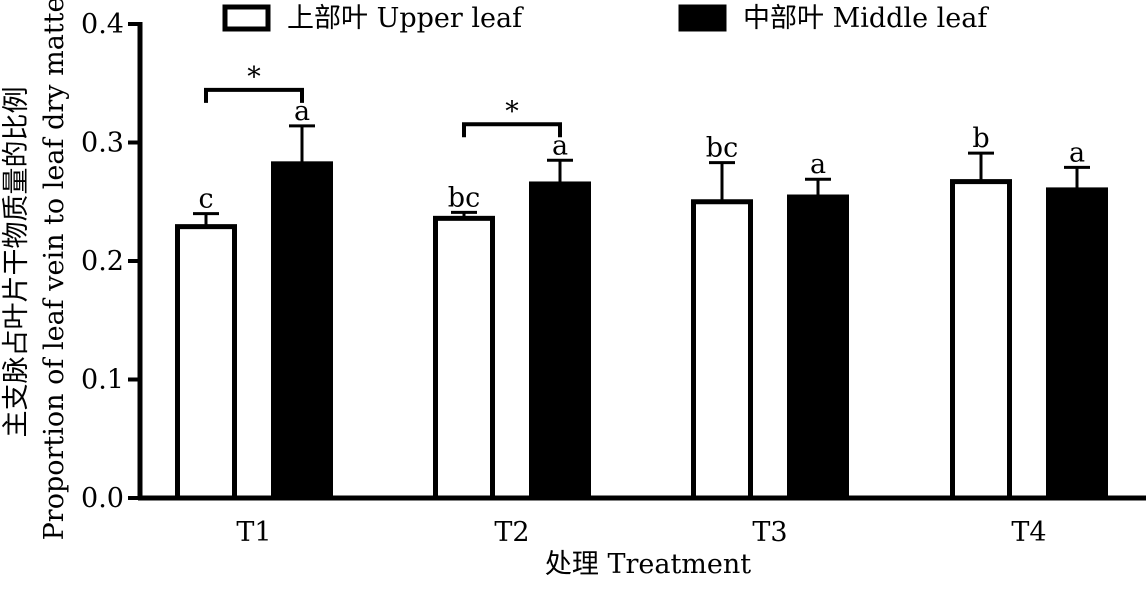 Image resolution: width=1148 pixels, height=589 pixels. I want to click on x-tick-label: T2, so click(511, 532).